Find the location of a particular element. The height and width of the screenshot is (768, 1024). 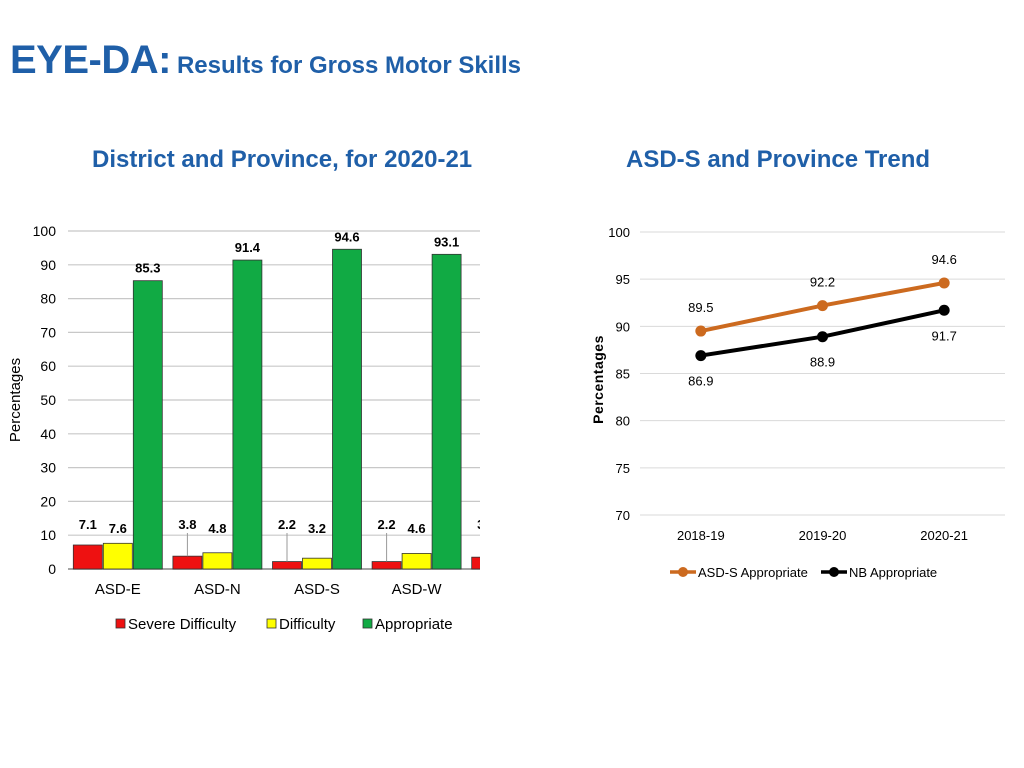

bar-y-tick-label: 10 is located at coordinates (48, 535).